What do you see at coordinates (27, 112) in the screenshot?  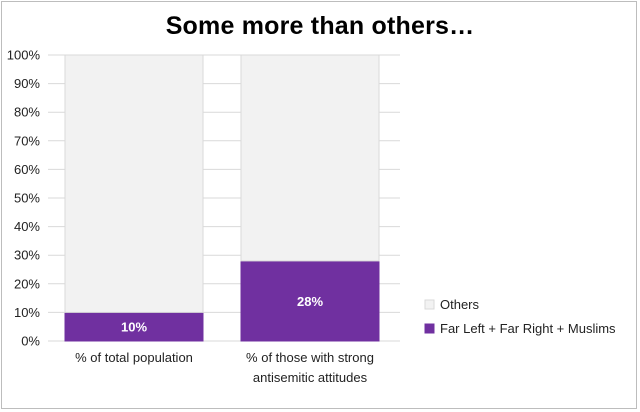 I see `y-tick-label: 80%` at bounding box center [27, 112].